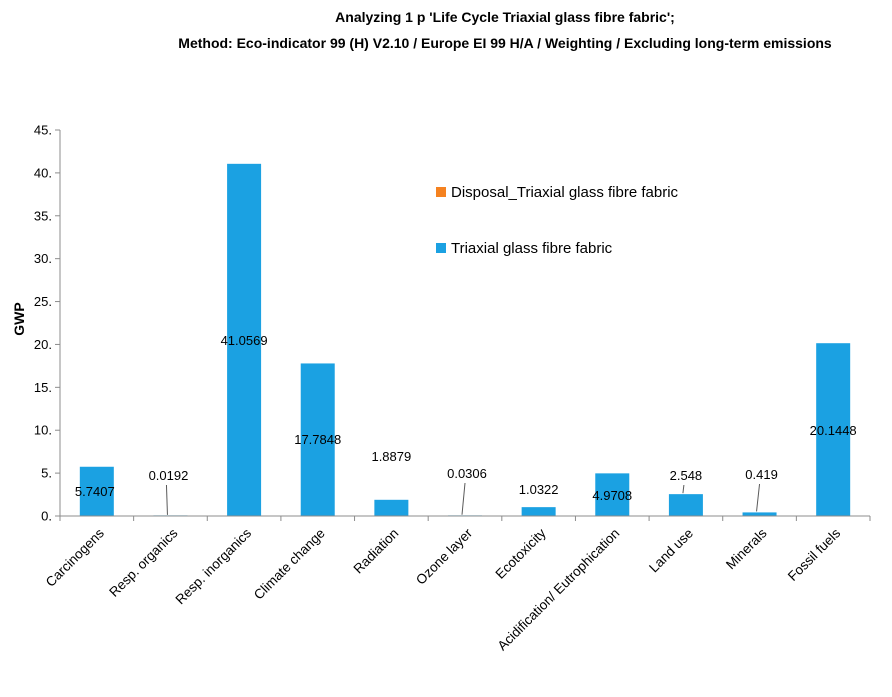 The height and width of the screenshot is (697, 892). I want to click on legend-label: Disposal_Triaxial glass fibre fabric, so click(565, 192).